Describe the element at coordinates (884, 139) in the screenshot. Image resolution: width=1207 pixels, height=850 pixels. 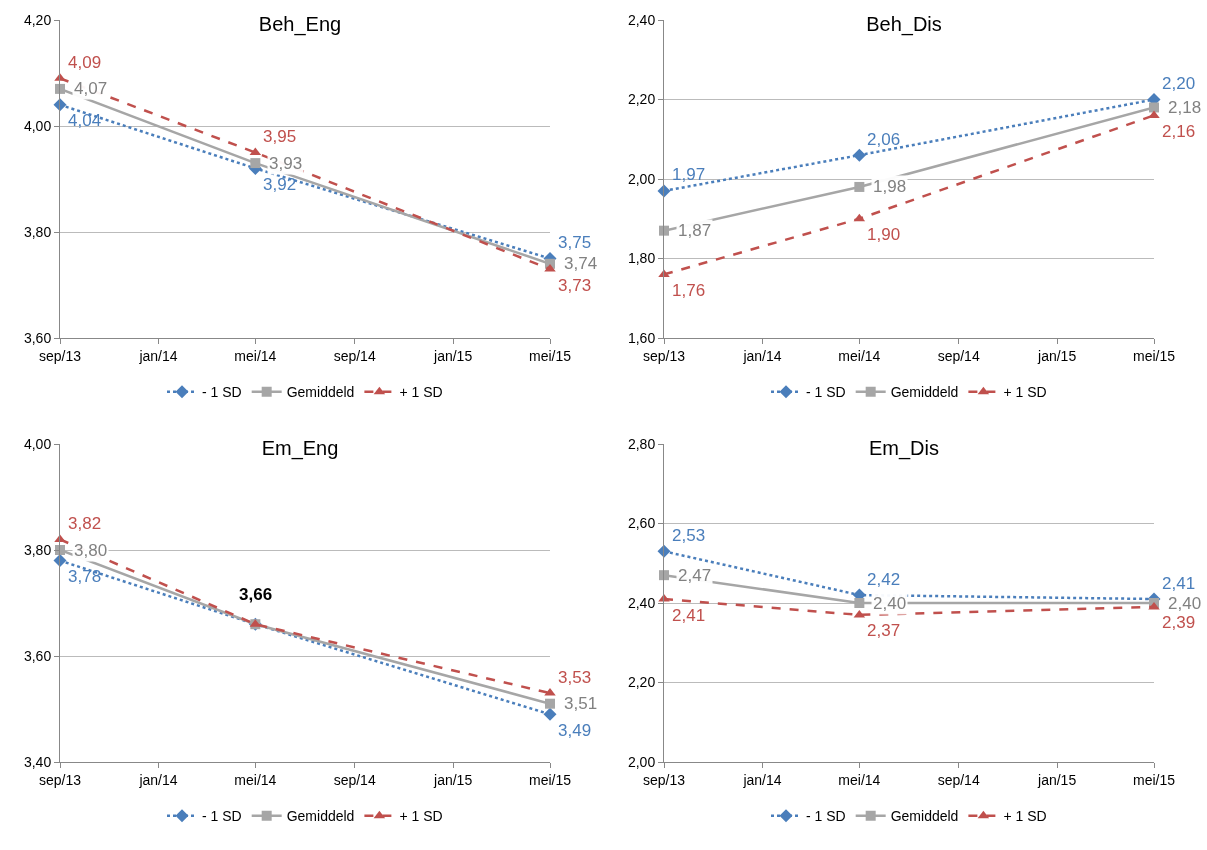
I see `data-label: 2,06` at that location.